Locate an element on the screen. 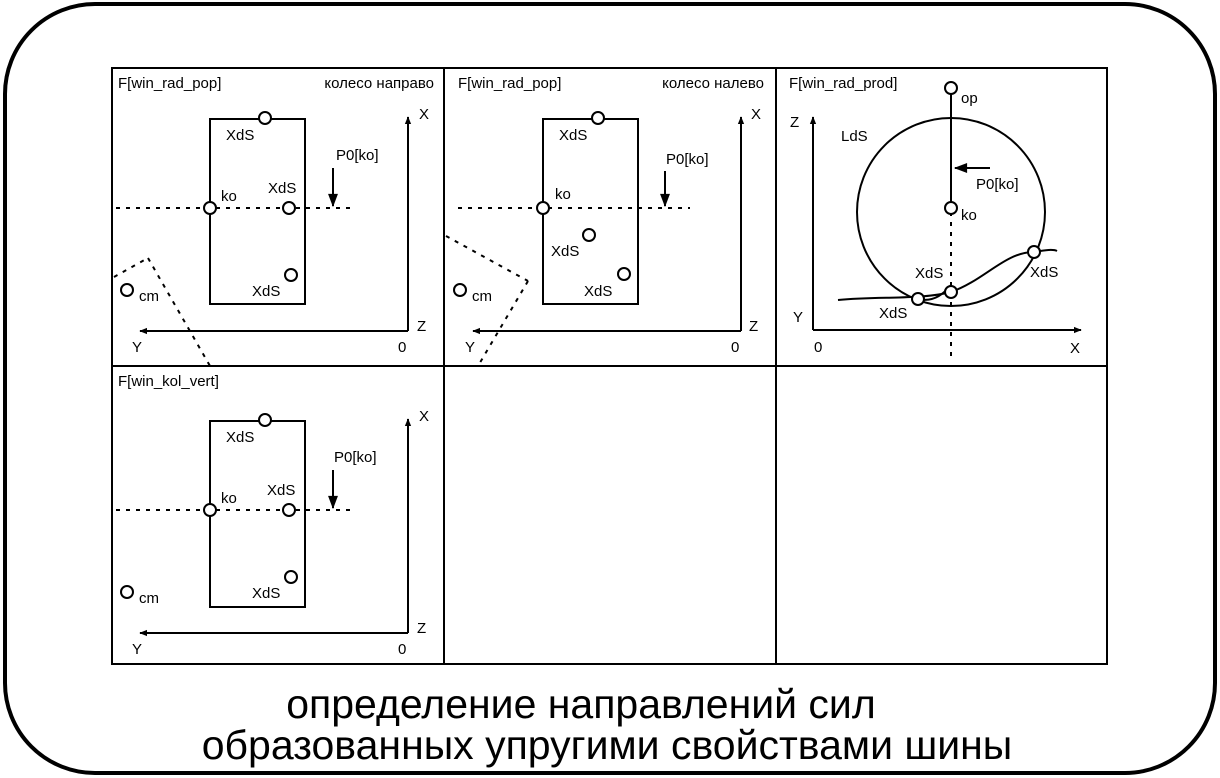 The height and width of the screenshot is (778, 1220). panel-subtitle: колесо налево is located at coordinates (713, 83).